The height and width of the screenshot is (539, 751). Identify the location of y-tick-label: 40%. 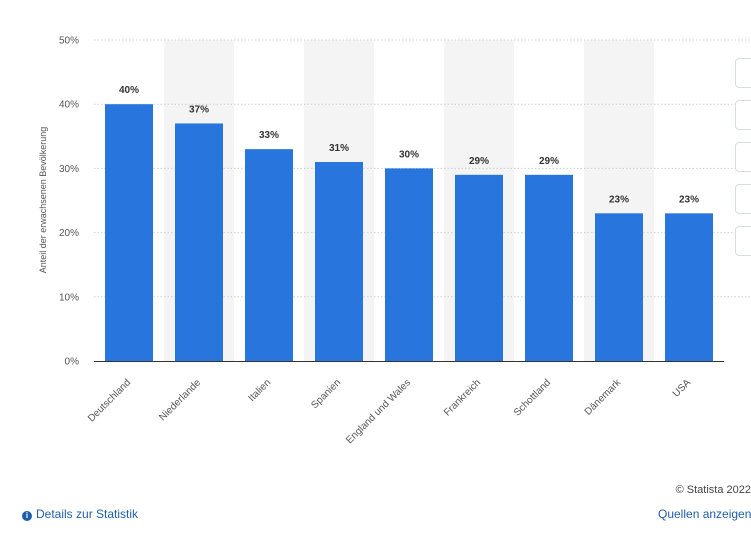
(69, 105).